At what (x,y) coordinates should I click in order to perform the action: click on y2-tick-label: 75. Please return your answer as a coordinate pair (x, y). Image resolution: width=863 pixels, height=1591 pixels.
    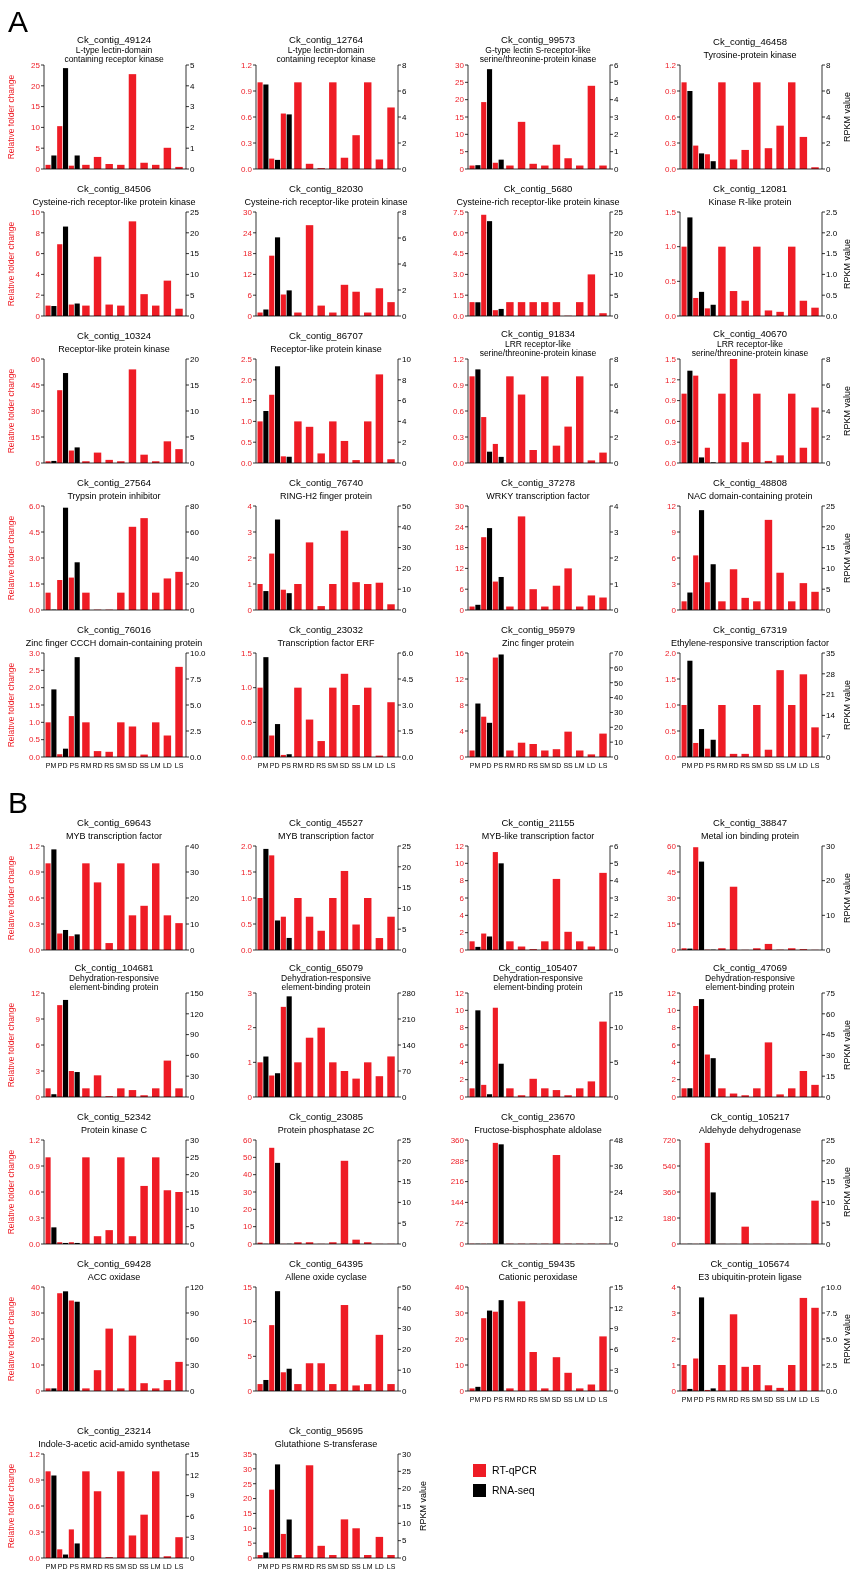
    Looking at the image, I should click on (831, 993).